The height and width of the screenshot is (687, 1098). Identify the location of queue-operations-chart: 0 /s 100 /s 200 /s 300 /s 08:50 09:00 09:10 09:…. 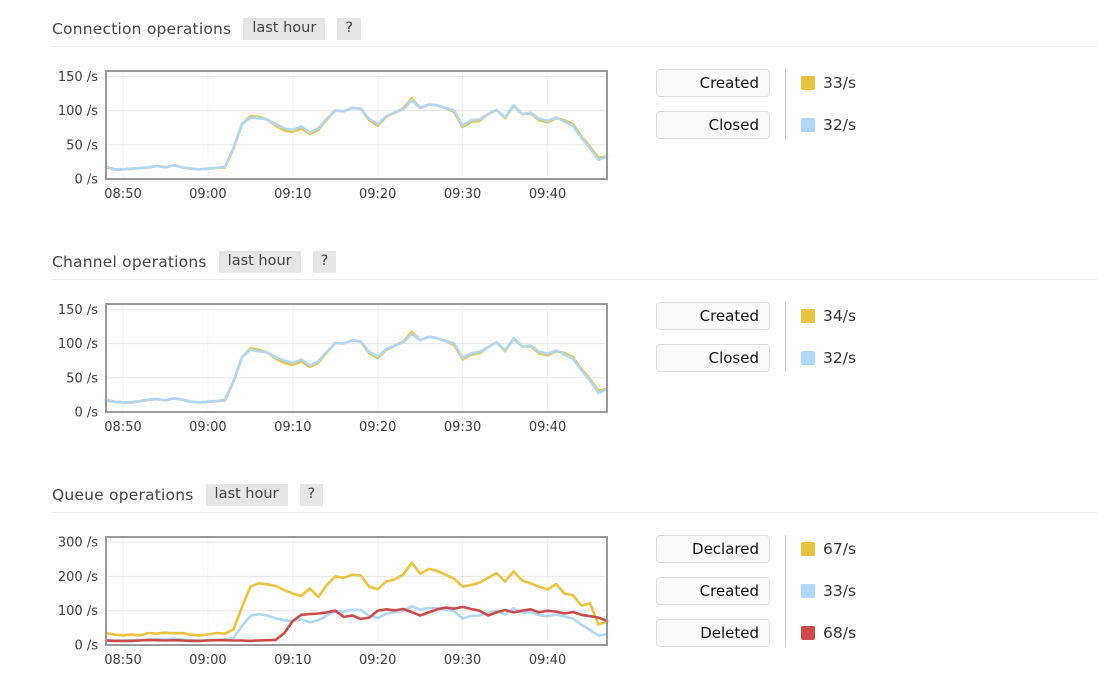
(333, 601).